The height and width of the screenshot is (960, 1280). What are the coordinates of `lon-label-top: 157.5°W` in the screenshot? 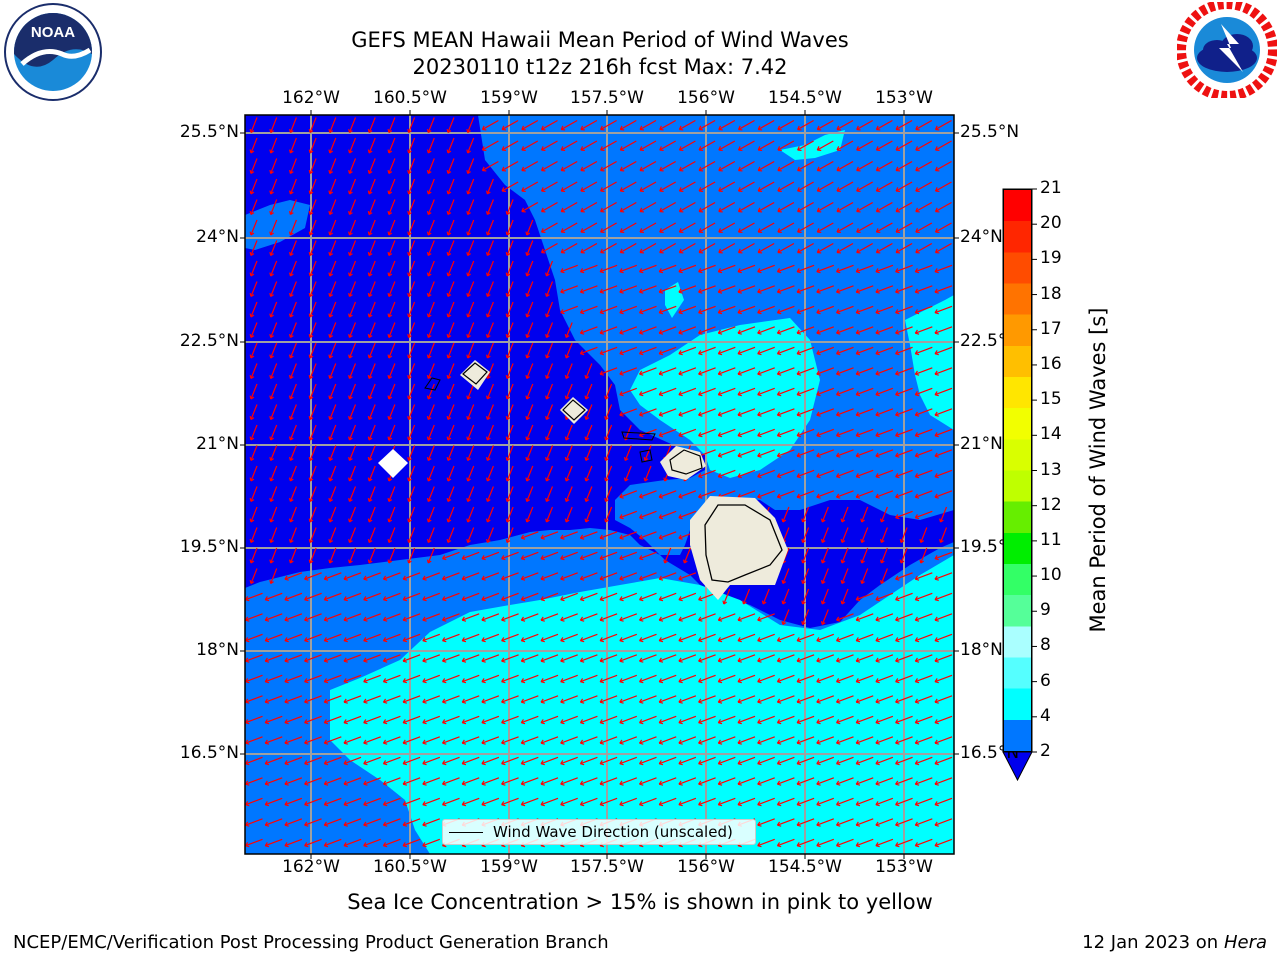 It's located at (607, 98).